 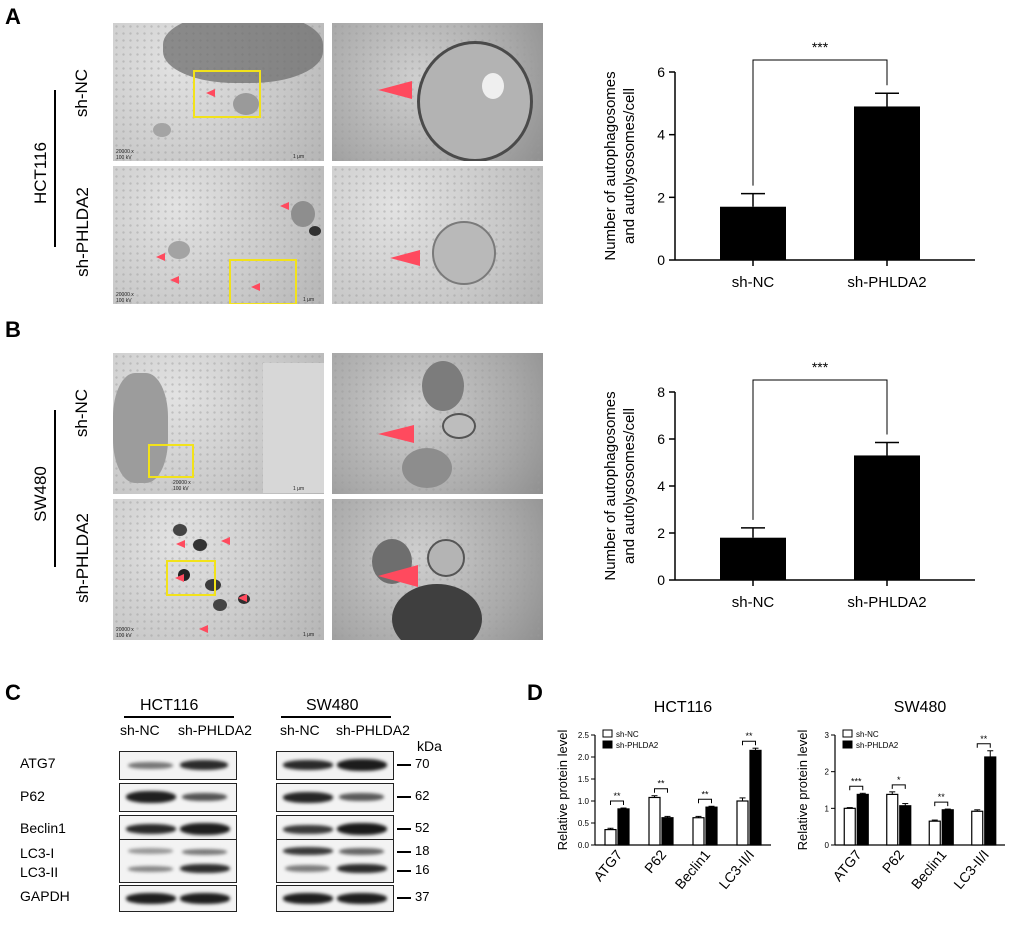 I want to click on y-tick-label: 0.0, so click(x=584, y=845).